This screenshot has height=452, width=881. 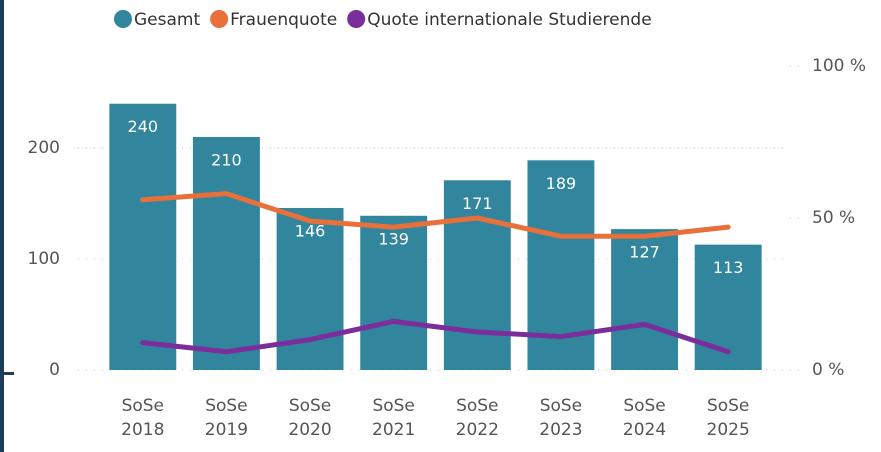 What do you see at coordinates (143, 418) in the screenshot?
I see `x-tick-label: SoSe 2018` at bounding box center [143, 418].